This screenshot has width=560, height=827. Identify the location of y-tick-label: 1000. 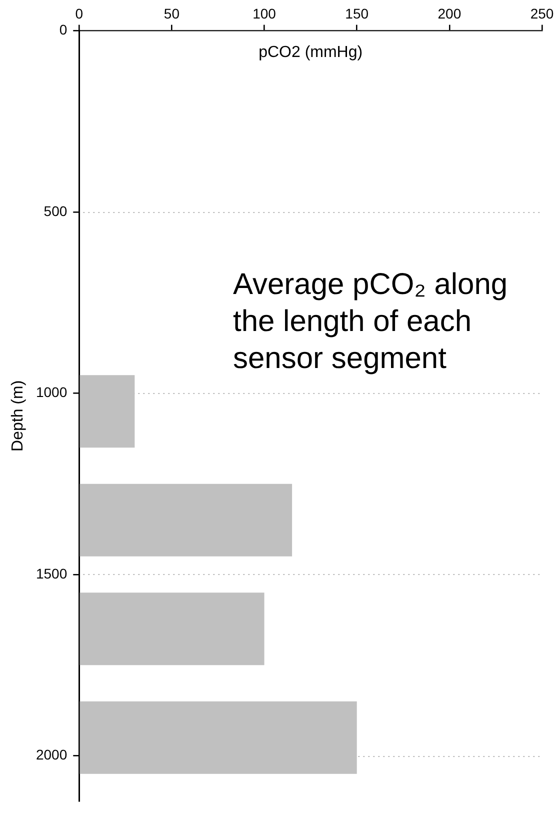
(52, 392).